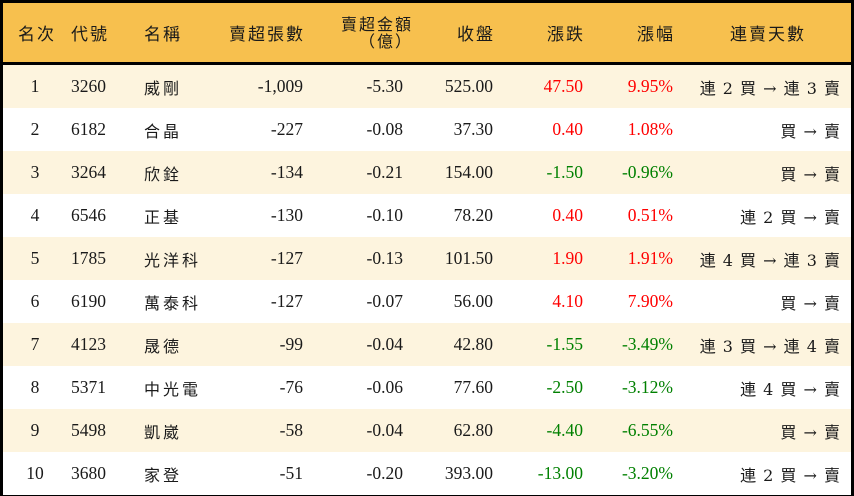 This screenshot has width=854, height=496. Describe the element at coordinates (468, 86) in the screenshot. I see `close-cell: 525.00` at that location.